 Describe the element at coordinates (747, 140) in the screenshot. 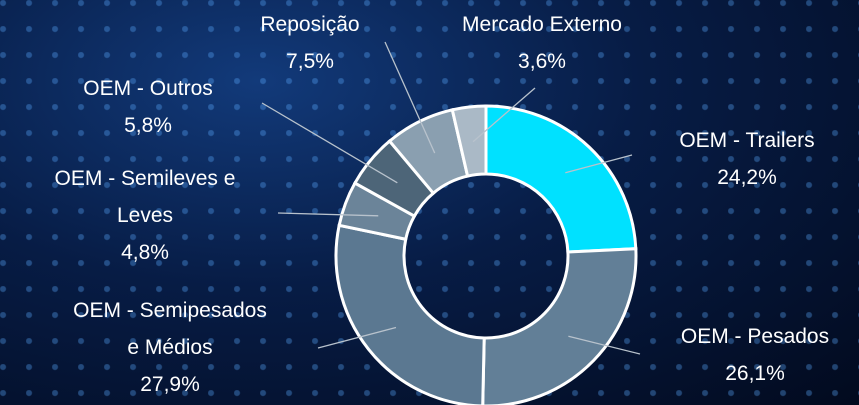

I see `category-label: OEM - Trailers` at that location.